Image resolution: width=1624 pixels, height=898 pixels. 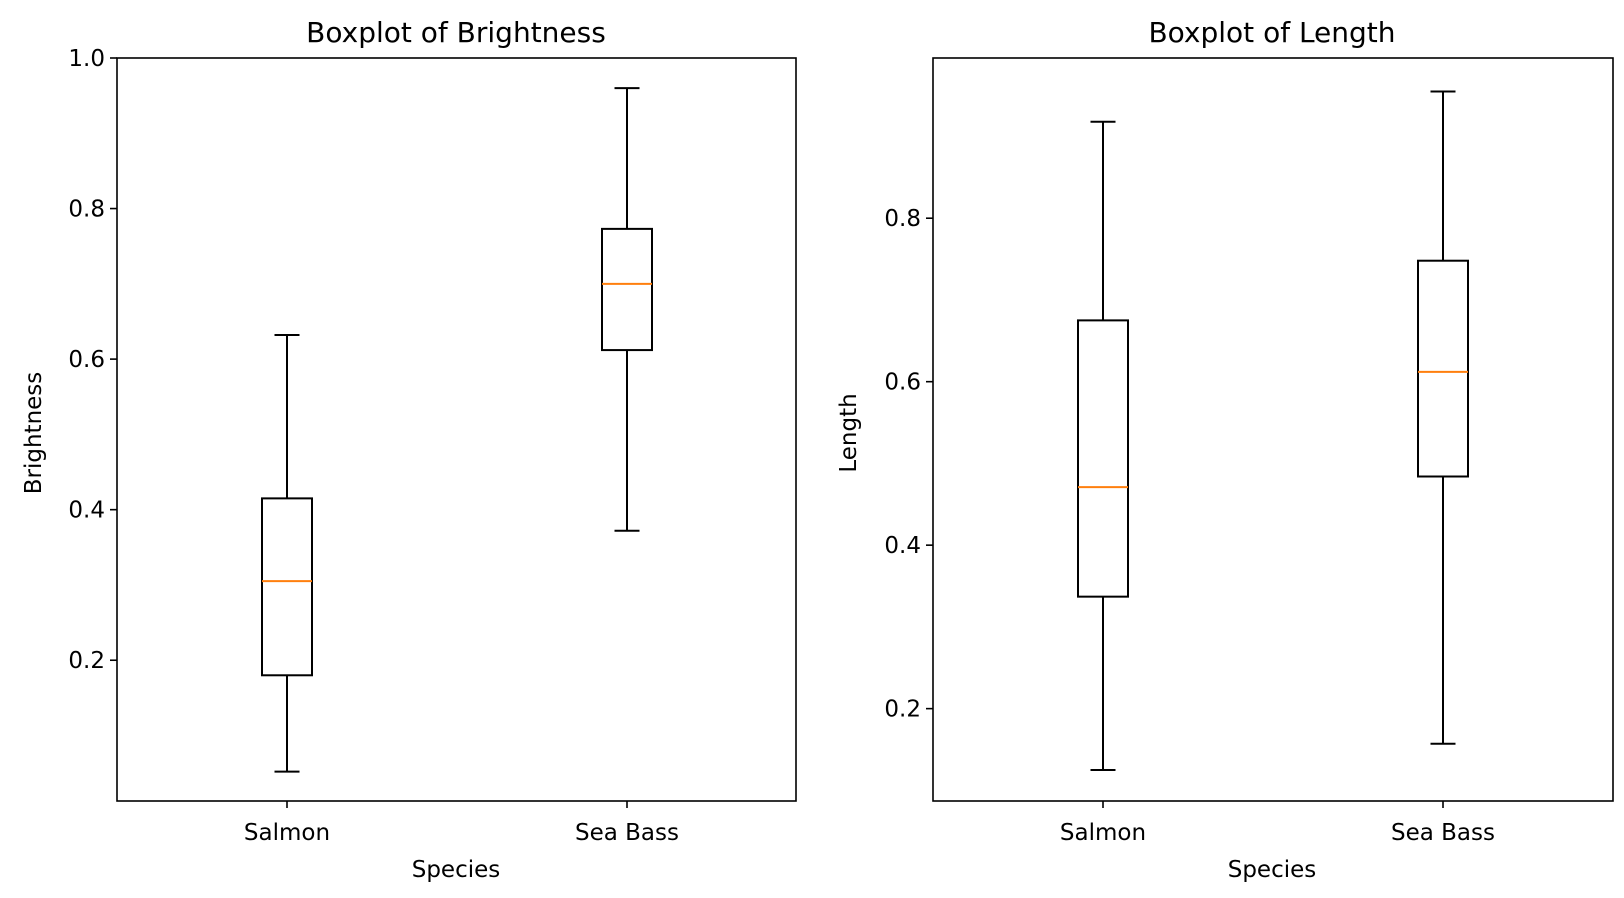 I want to click on y-axis-label: Brightness, so click(x=34, y=433).